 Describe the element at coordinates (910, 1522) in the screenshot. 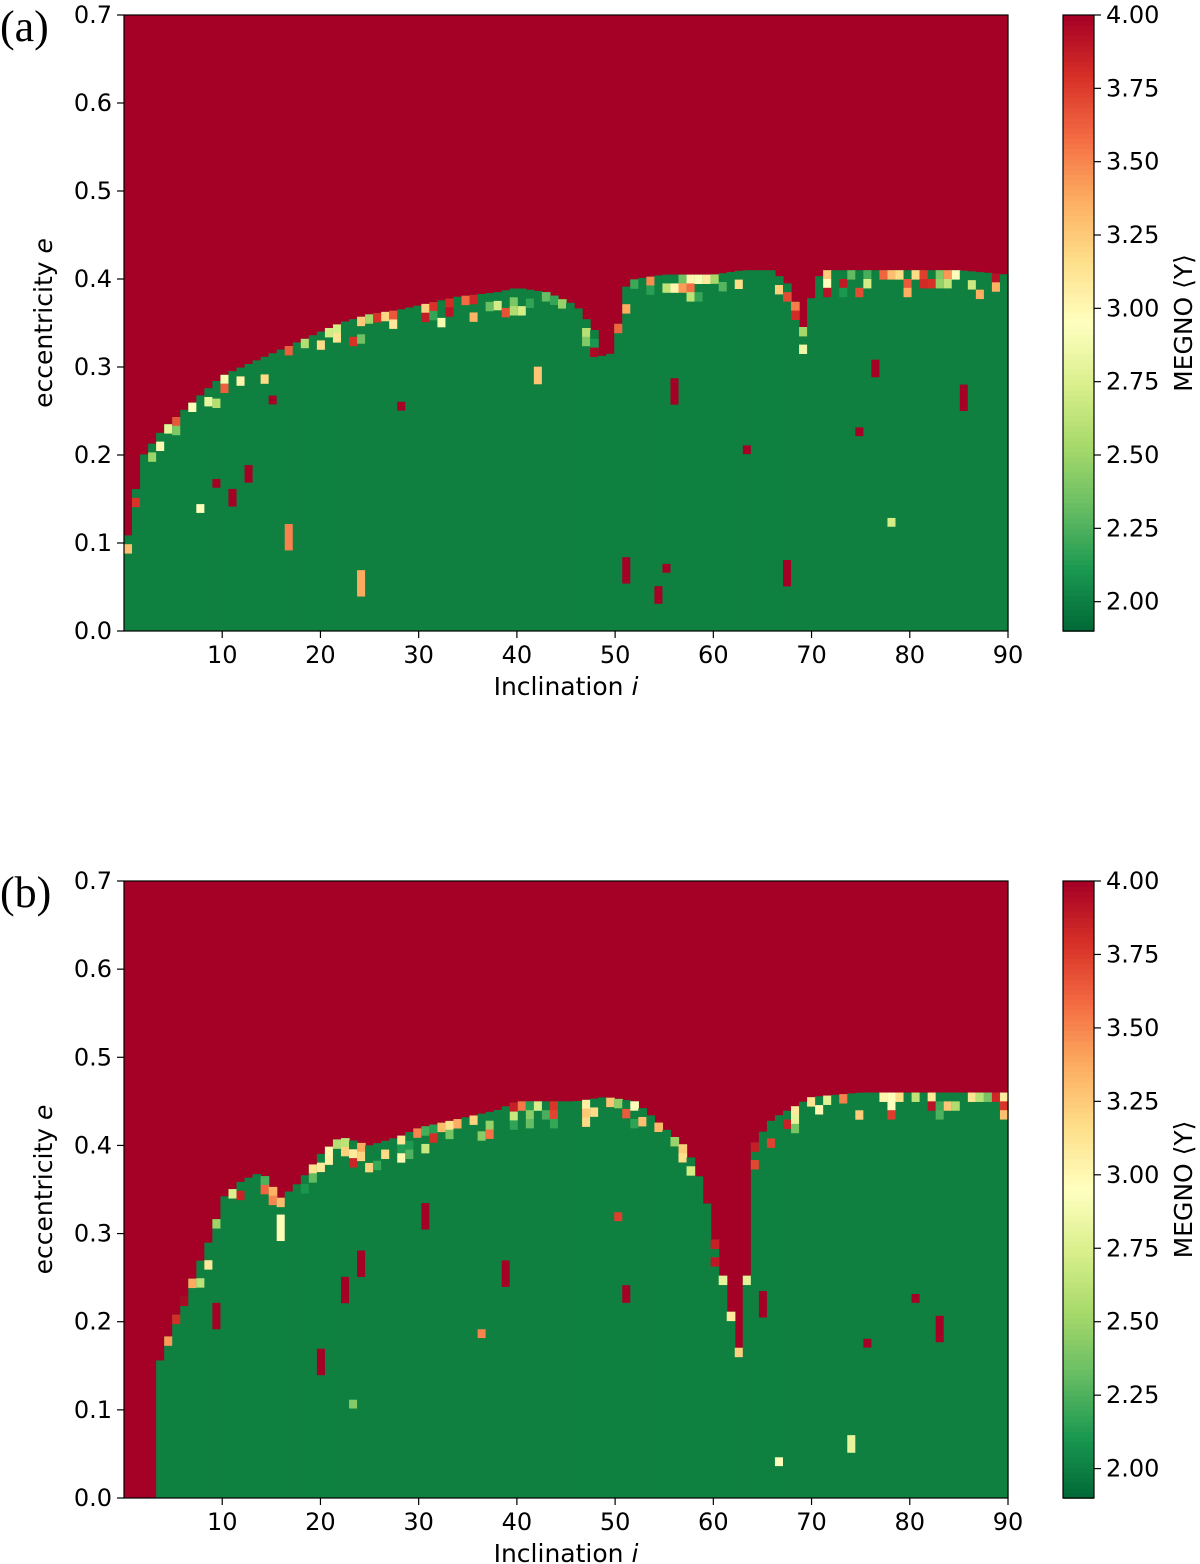

I see `x-tick-label: 80` at that location.